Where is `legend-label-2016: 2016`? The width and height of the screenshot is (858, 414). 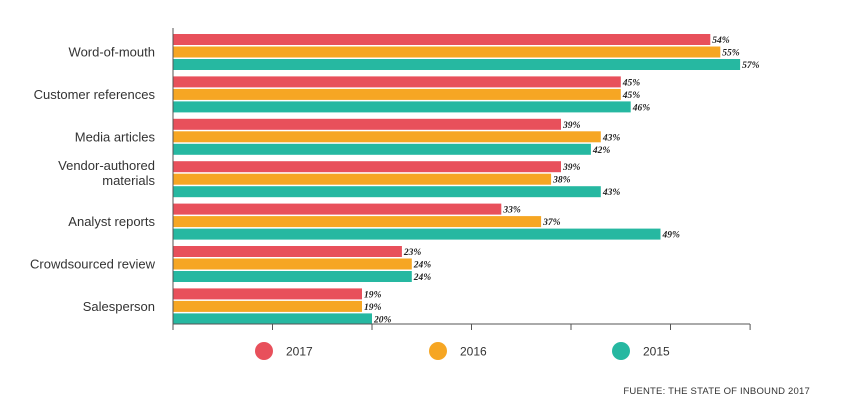 legend-label-2016: 2016 is located at coordinates (473, 352).